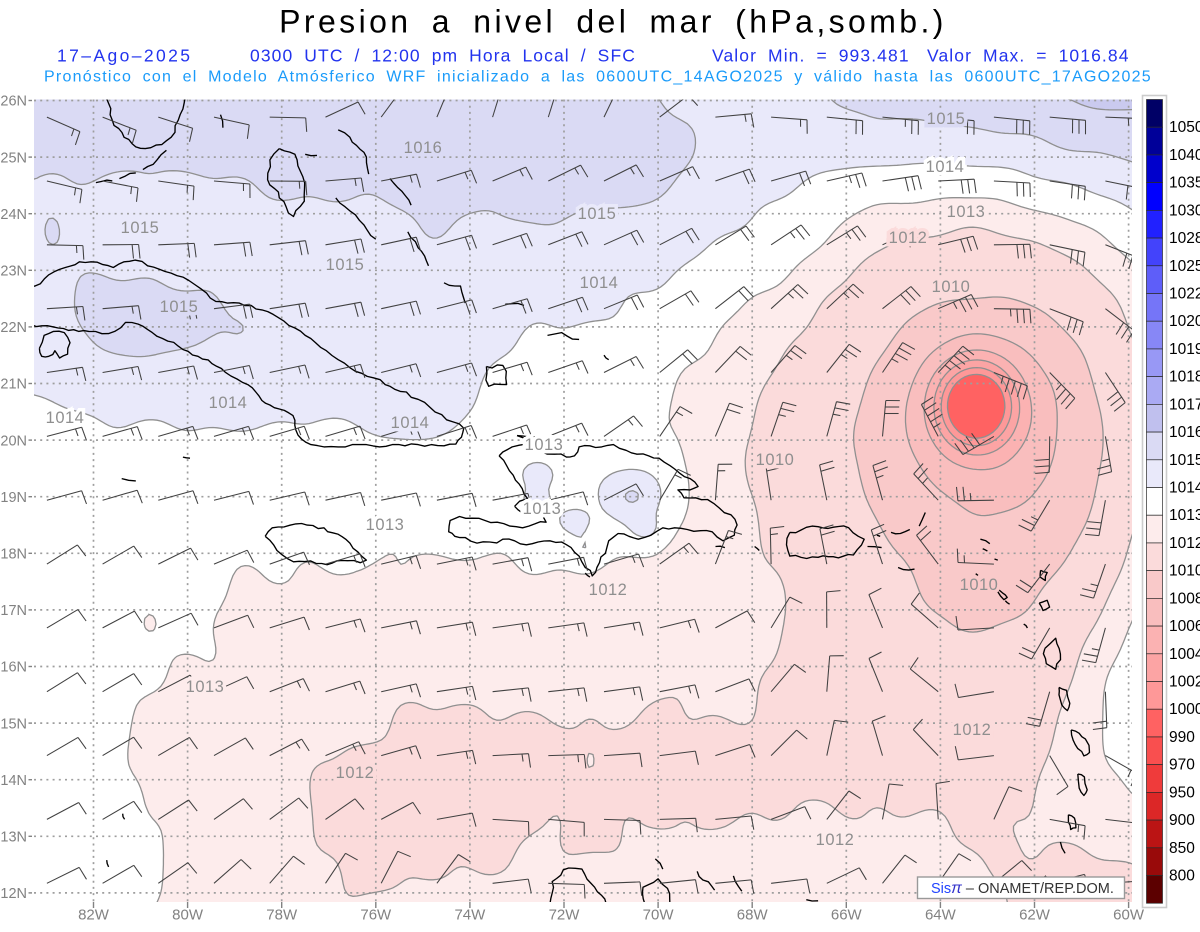  What do you see at coordinates (1184, 682) in the screenshot?
I see `svg-text: 1002` at bounding box center [1184, 682].